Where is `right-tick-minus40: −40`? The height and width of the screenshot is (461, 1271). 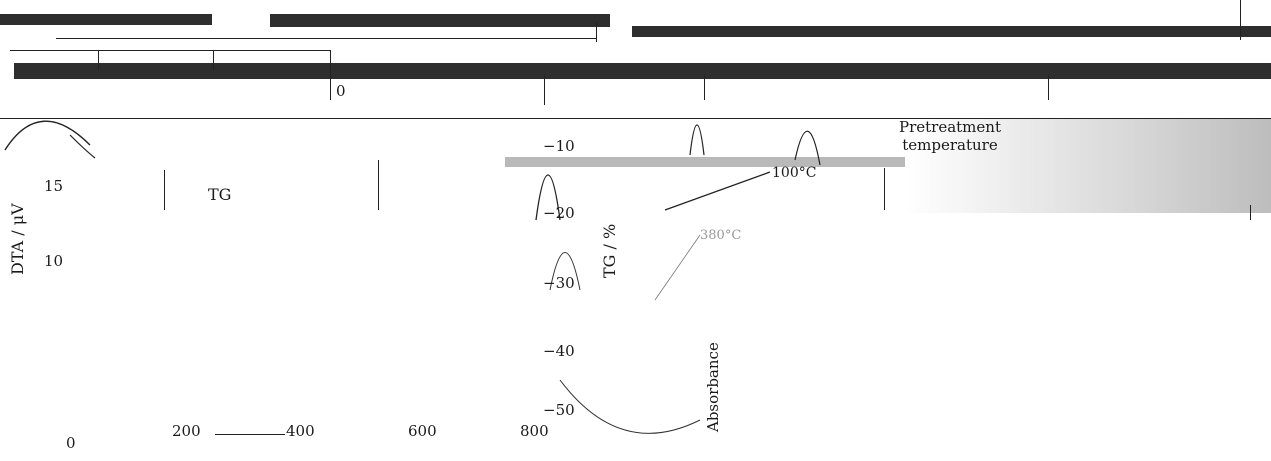 right-tick-minus40: −40 is located at coordinates (559, 351).